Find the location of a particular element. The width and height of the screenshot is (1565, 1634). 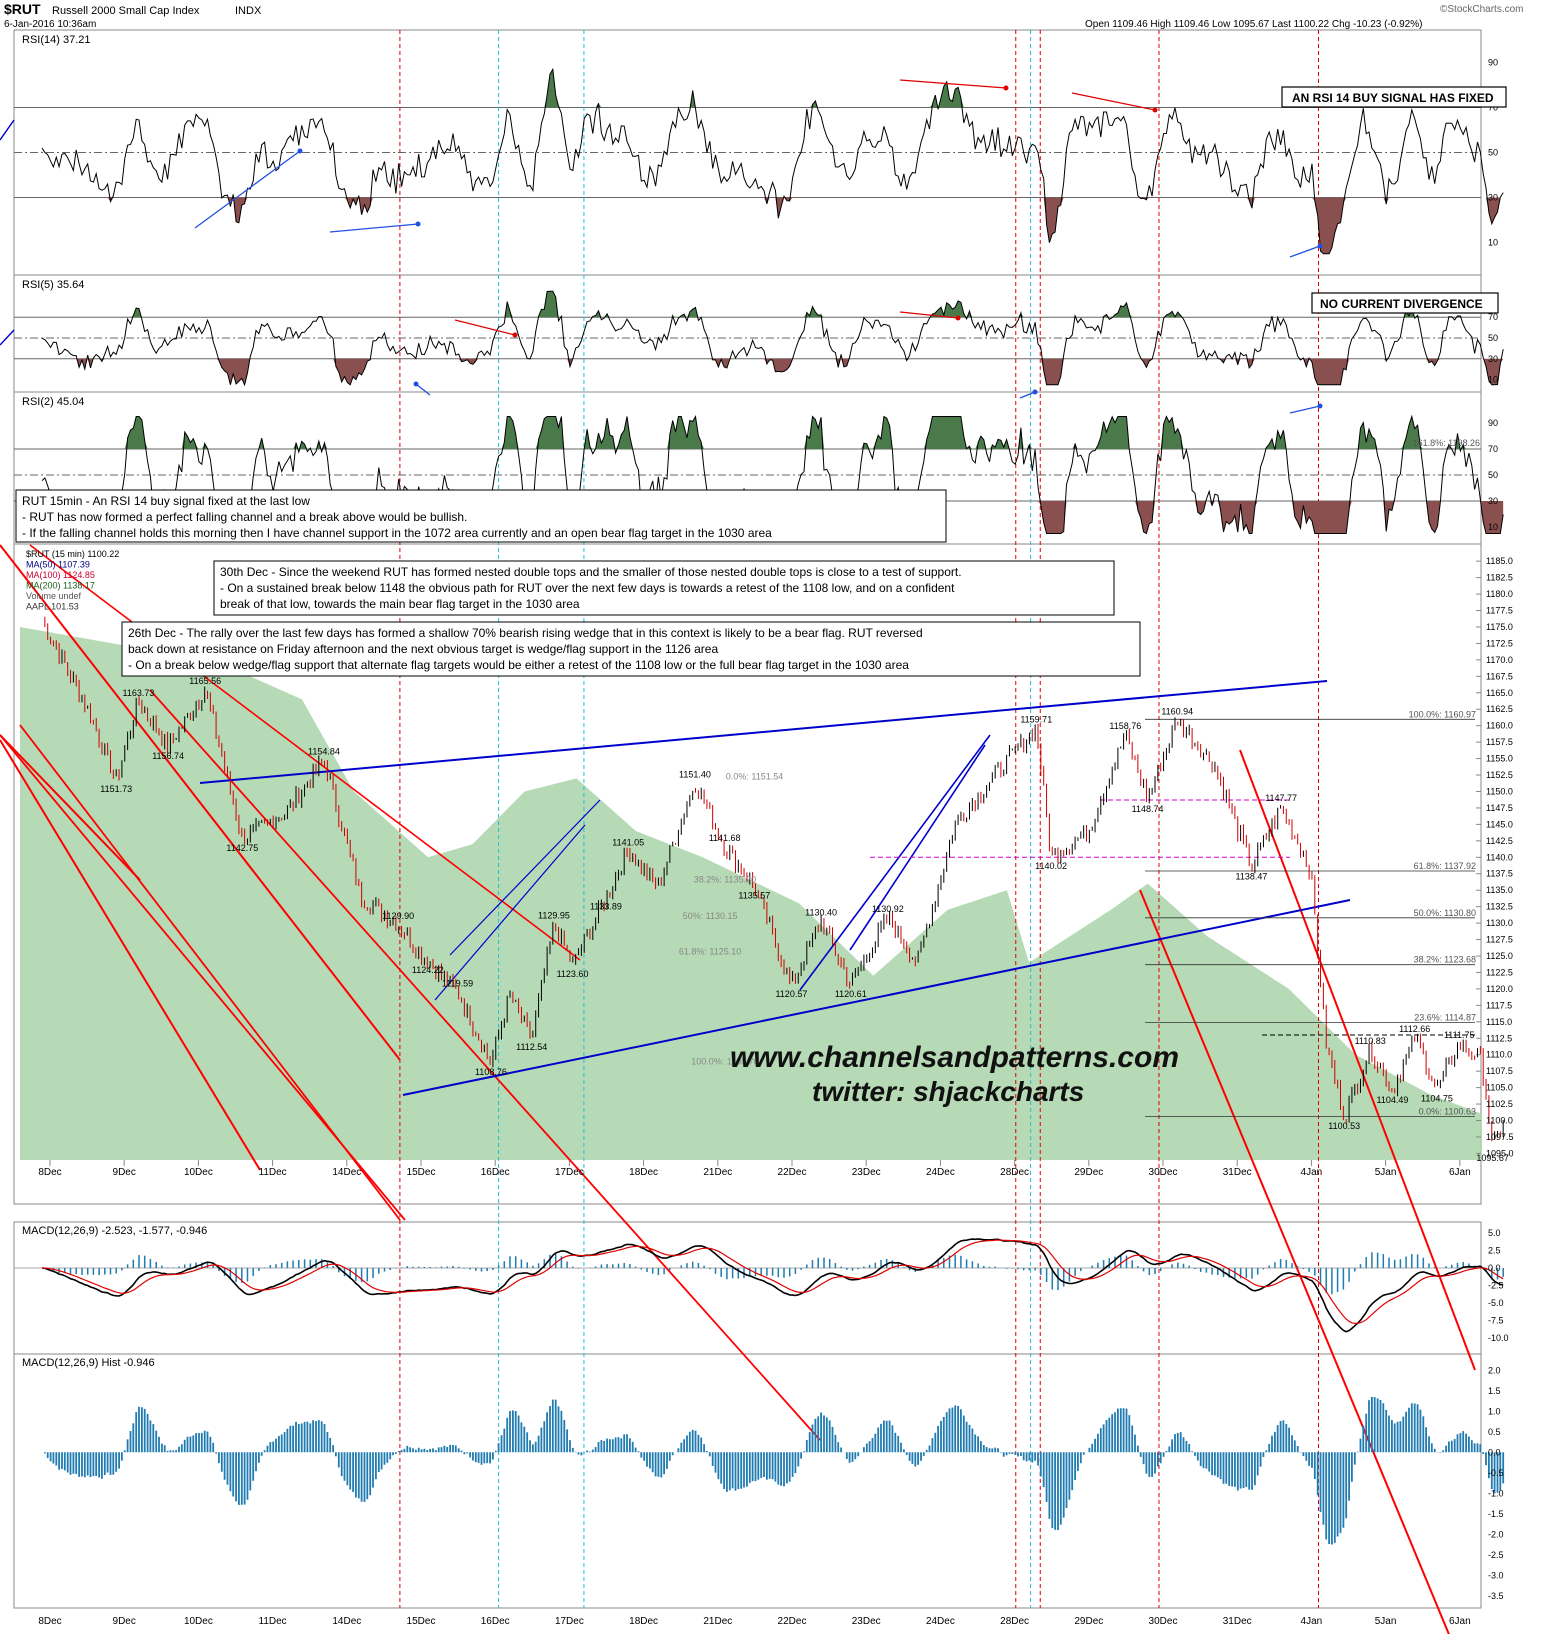

mid-fib-label: 50%: 1130.15 is located at coordinates (710, 916).